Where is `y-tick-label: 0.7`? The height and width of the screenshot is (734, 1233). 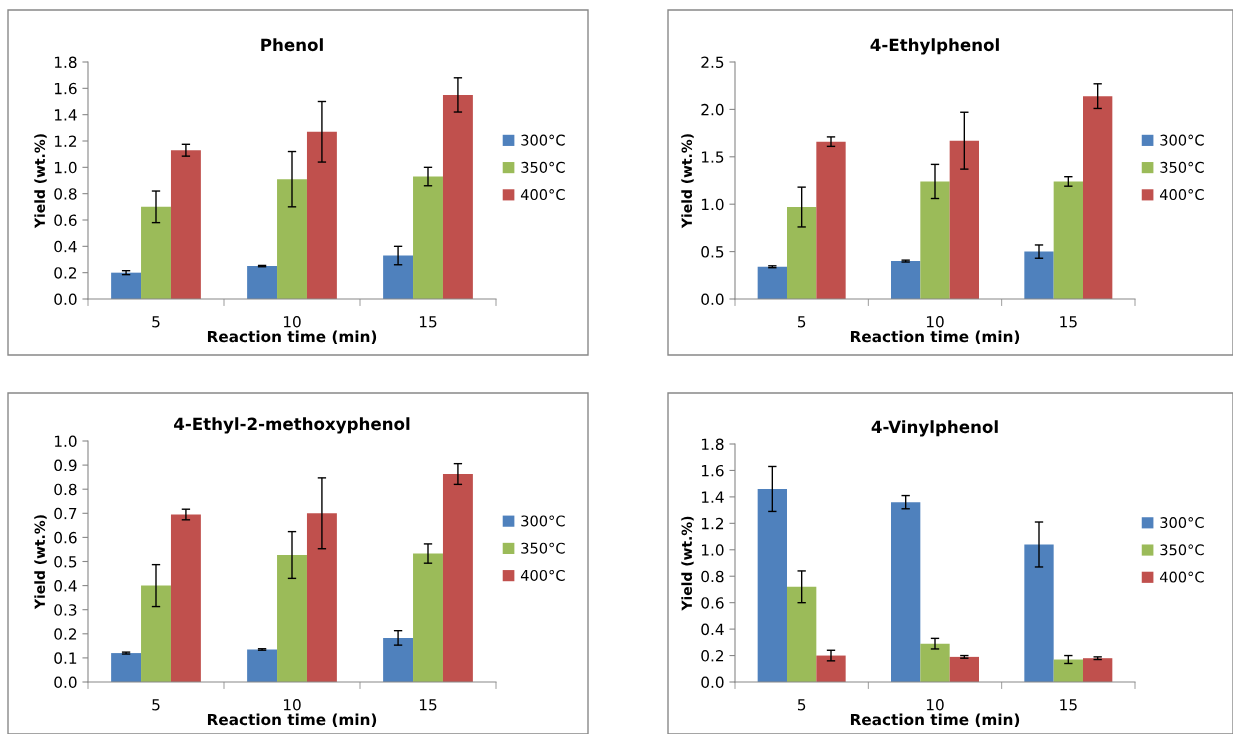
y-tick-label: 0.7 is located at coordinates (65, 513).